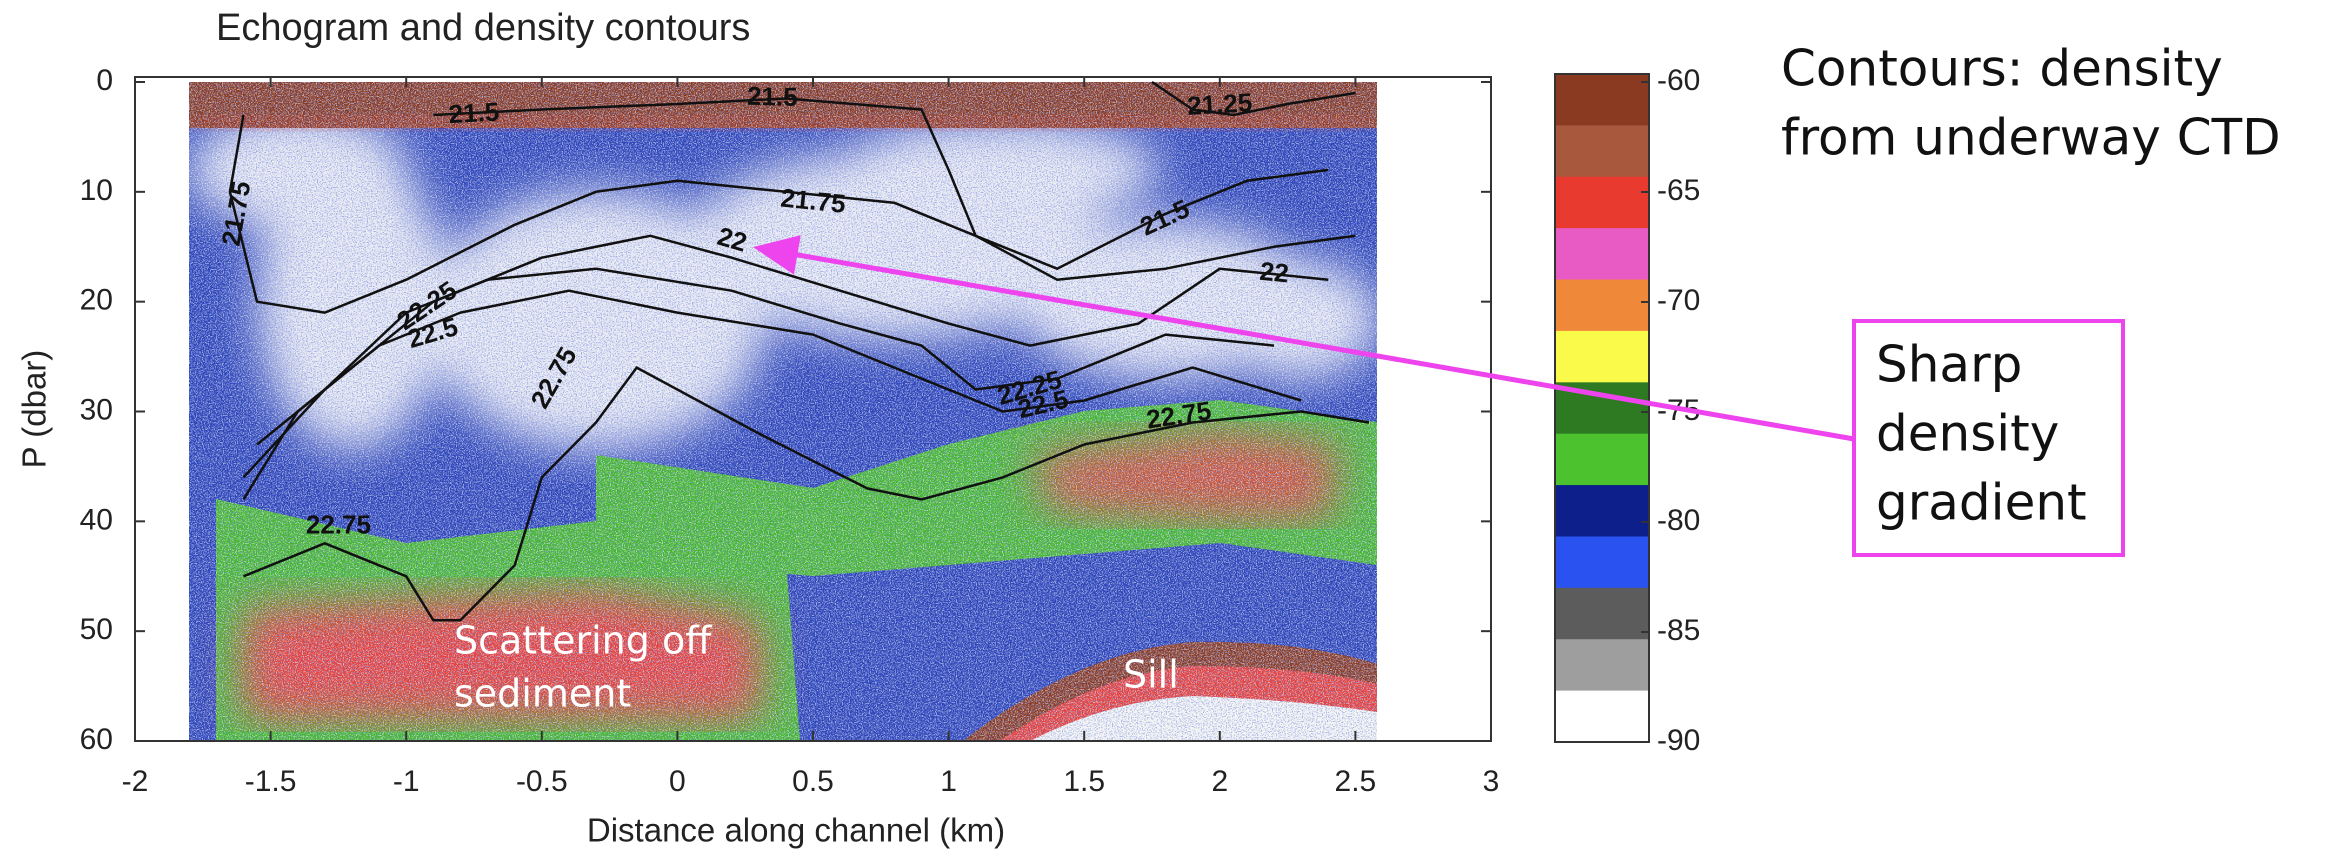  What do you see at coordinates (1602, 408) in the screenshot?
I see `colorbar-frame` at bounding box center [1602, 408].